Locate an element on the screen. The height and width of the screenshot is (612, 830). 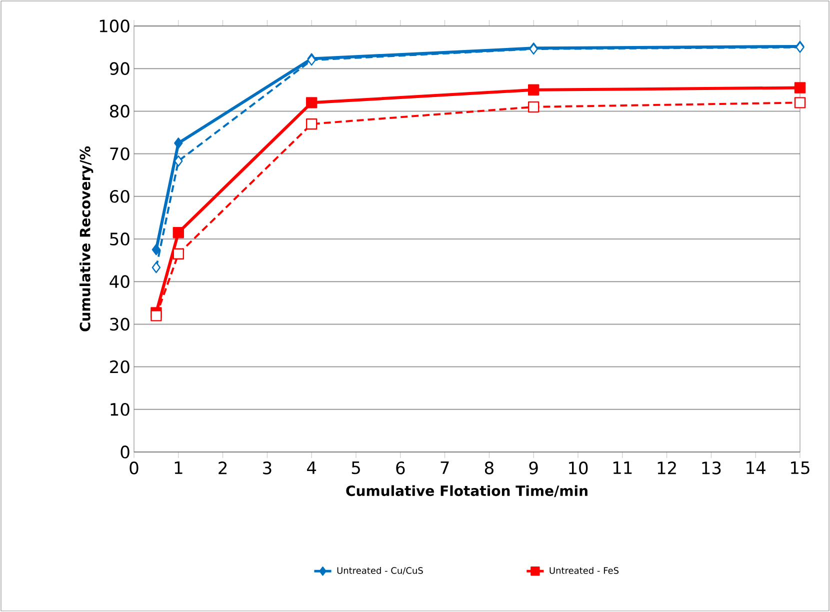
x-tick-label: 1 is located at coordinates (178, 468).